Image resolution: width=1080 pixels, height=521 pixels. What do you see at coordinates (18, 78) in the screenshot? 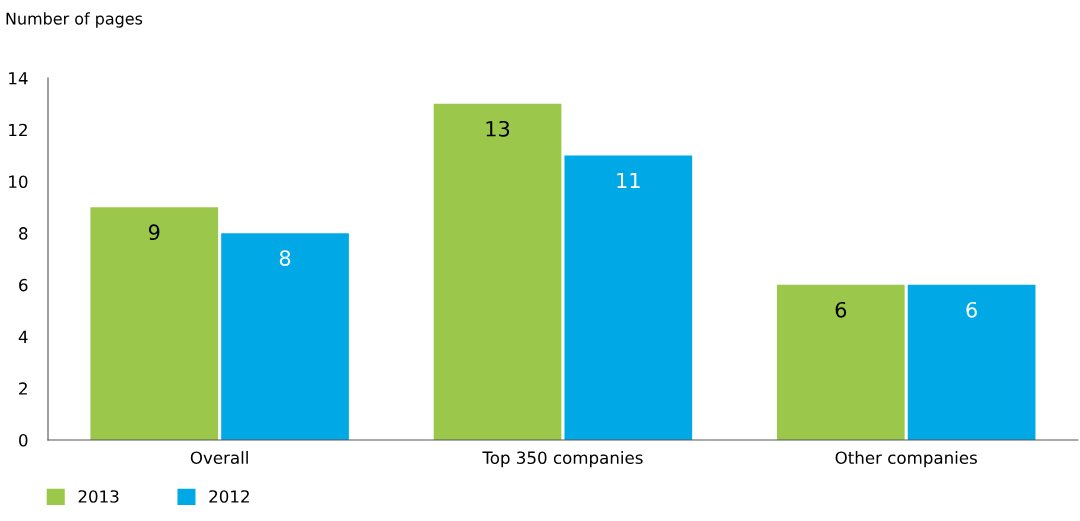
I see `y-tick-label: 14` at bounding box center [18, 78].